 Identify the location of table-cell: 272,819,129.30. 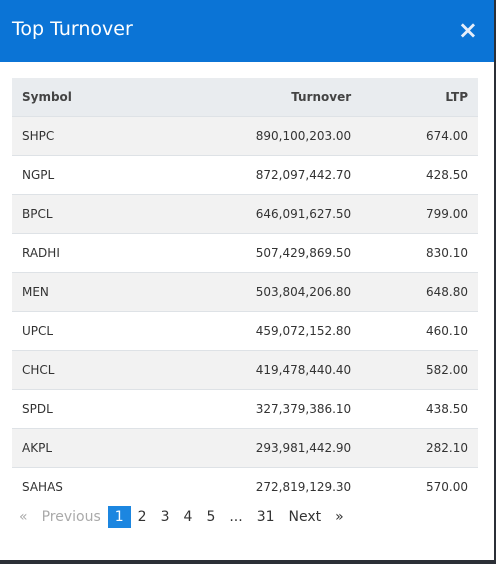
(252, 486).